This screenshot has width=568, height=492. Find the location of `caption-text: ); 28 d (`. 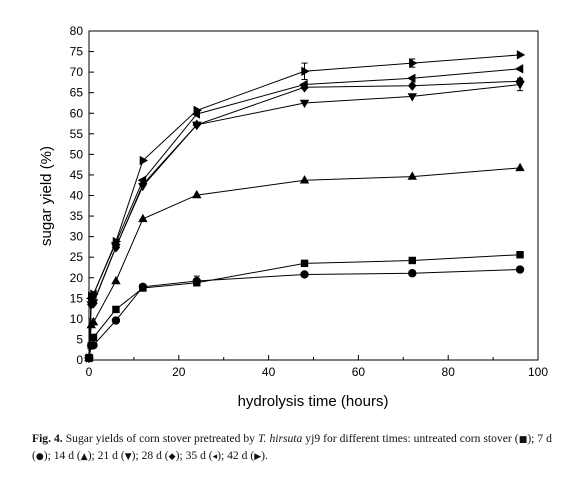

caption-text: ); 28 d ( is located at coordinates (150, 455).